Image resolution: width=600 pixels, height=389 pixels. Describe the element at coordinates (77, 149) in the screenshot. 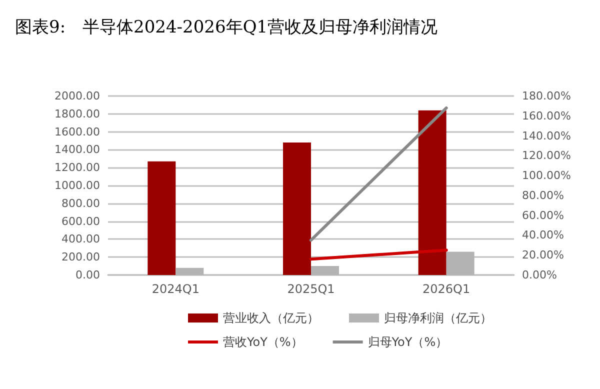

I see `y-tick-label: 1400.00` at that location.